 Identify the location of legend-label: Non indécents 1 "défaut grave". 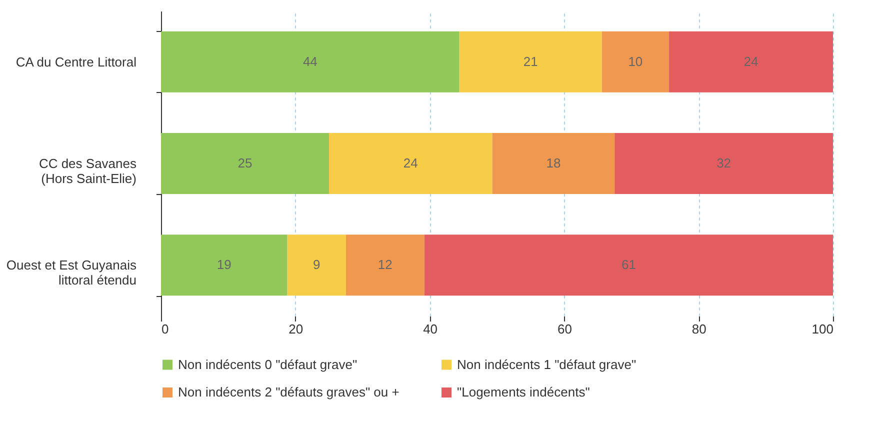
(546, 364).